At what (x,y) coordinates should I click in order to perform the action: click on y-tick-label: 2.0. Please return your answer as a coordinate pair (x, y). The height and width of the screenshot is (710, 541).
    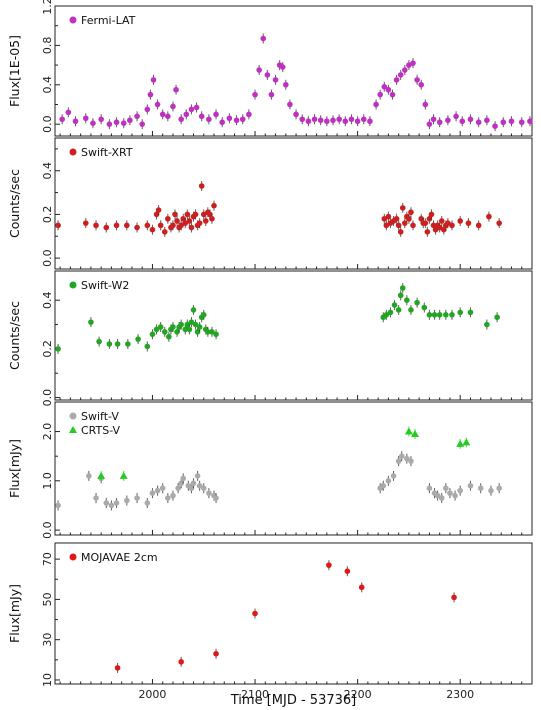
    Looking at the image, I should click on (47, 432).